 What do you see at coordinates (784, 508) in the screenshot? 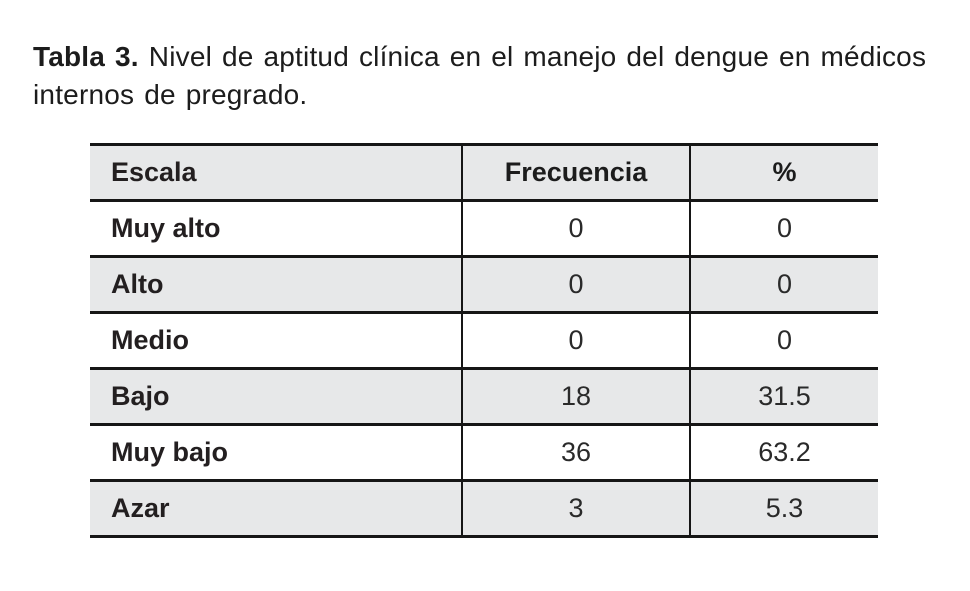
I see `cell-percent: 5.3` at bounding box center [784, 508].